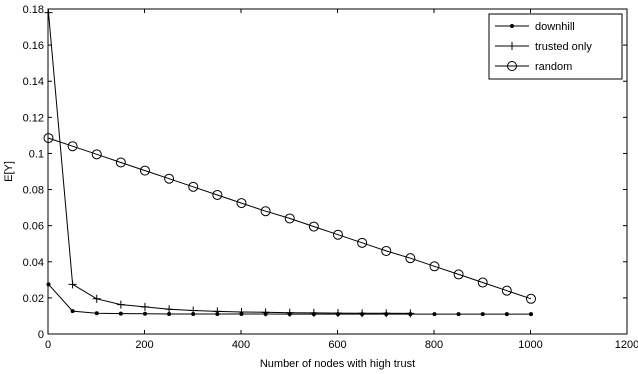  I want to click on legend: downhill trusted only random, so click(555, 46).